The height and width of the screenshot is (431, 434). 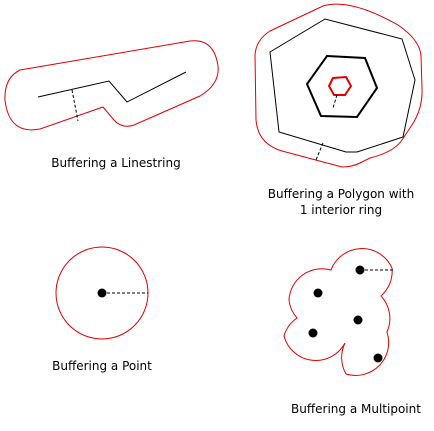 I want to click on caption-multipoint-text: Buffering a Multipoint, so click(x=356, y=409).